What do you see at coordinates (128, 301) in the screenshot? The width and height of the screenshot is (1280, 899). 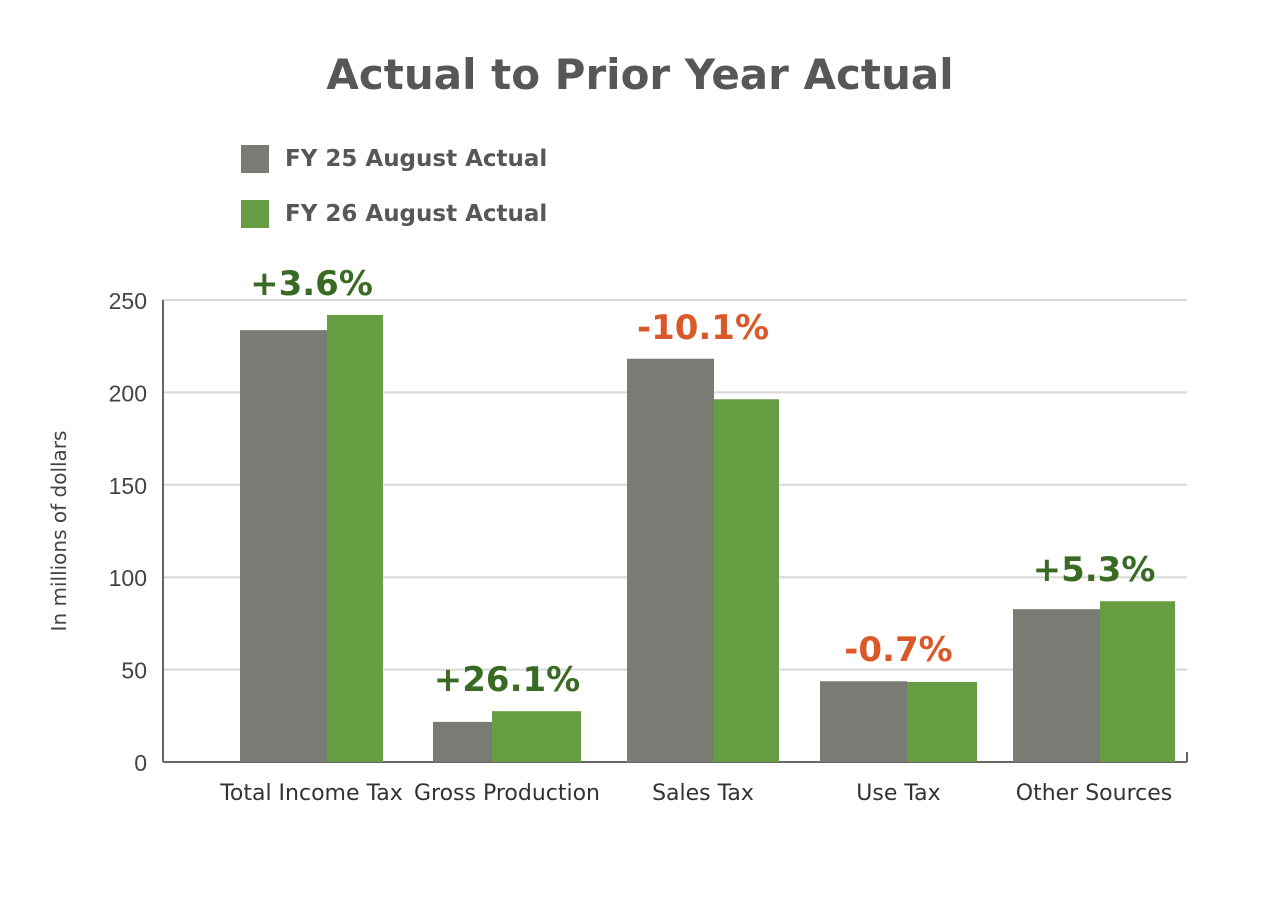 I see `y-tick-label: 250` at bounding box center [128, 301].